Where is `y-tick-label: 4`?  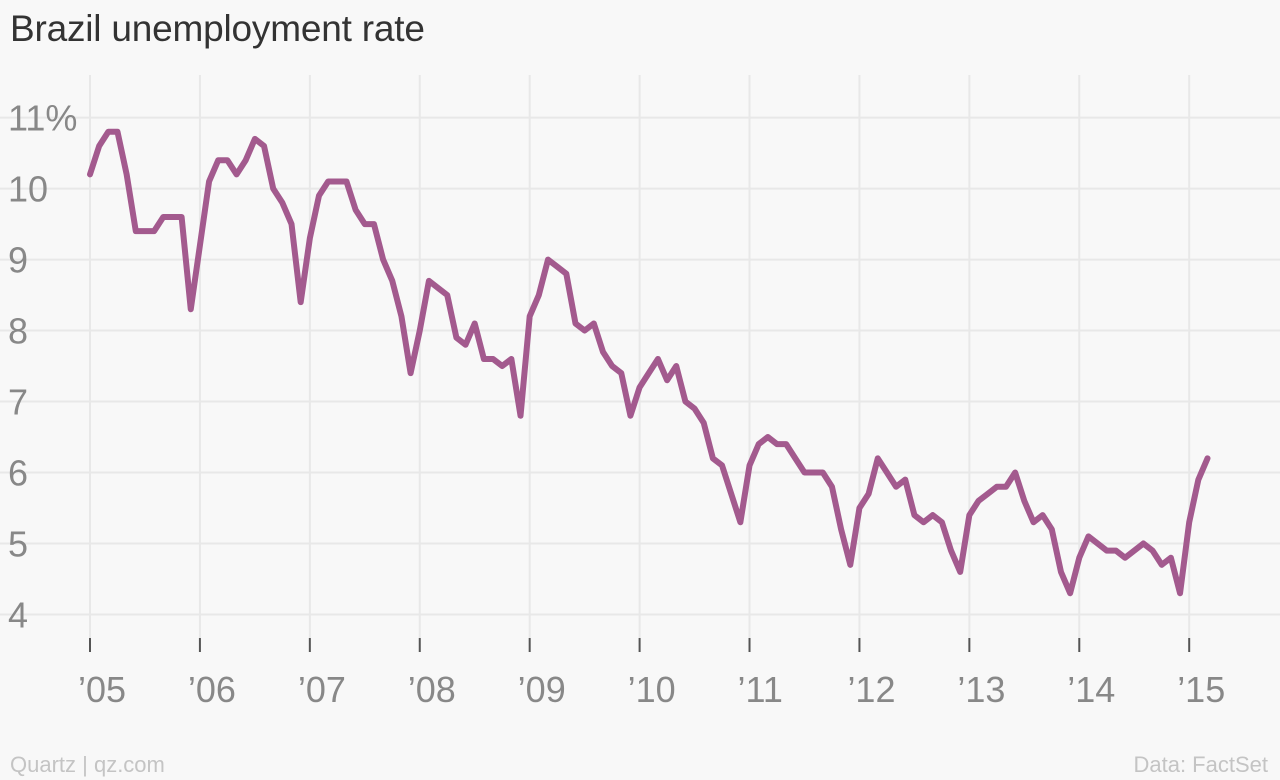 y-tick-label: 4 is located at coordinates (18, 615).